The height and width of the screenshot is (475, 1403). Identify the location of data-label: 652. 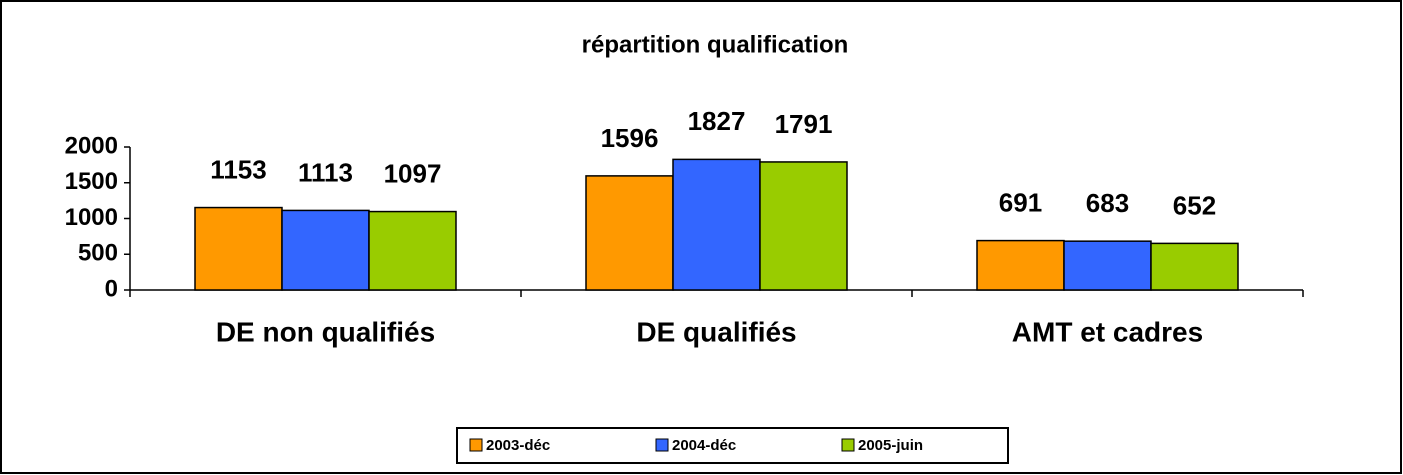
(1194, 205).